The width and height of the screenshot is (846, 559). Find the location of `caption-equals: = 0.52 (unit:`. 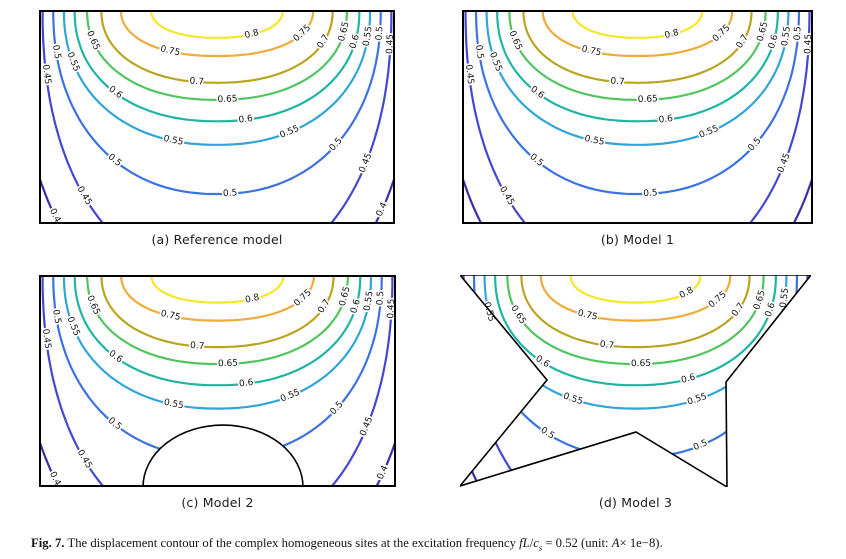

caption-equals: = 0.52 (unit: is located at coordinates (578, 543).